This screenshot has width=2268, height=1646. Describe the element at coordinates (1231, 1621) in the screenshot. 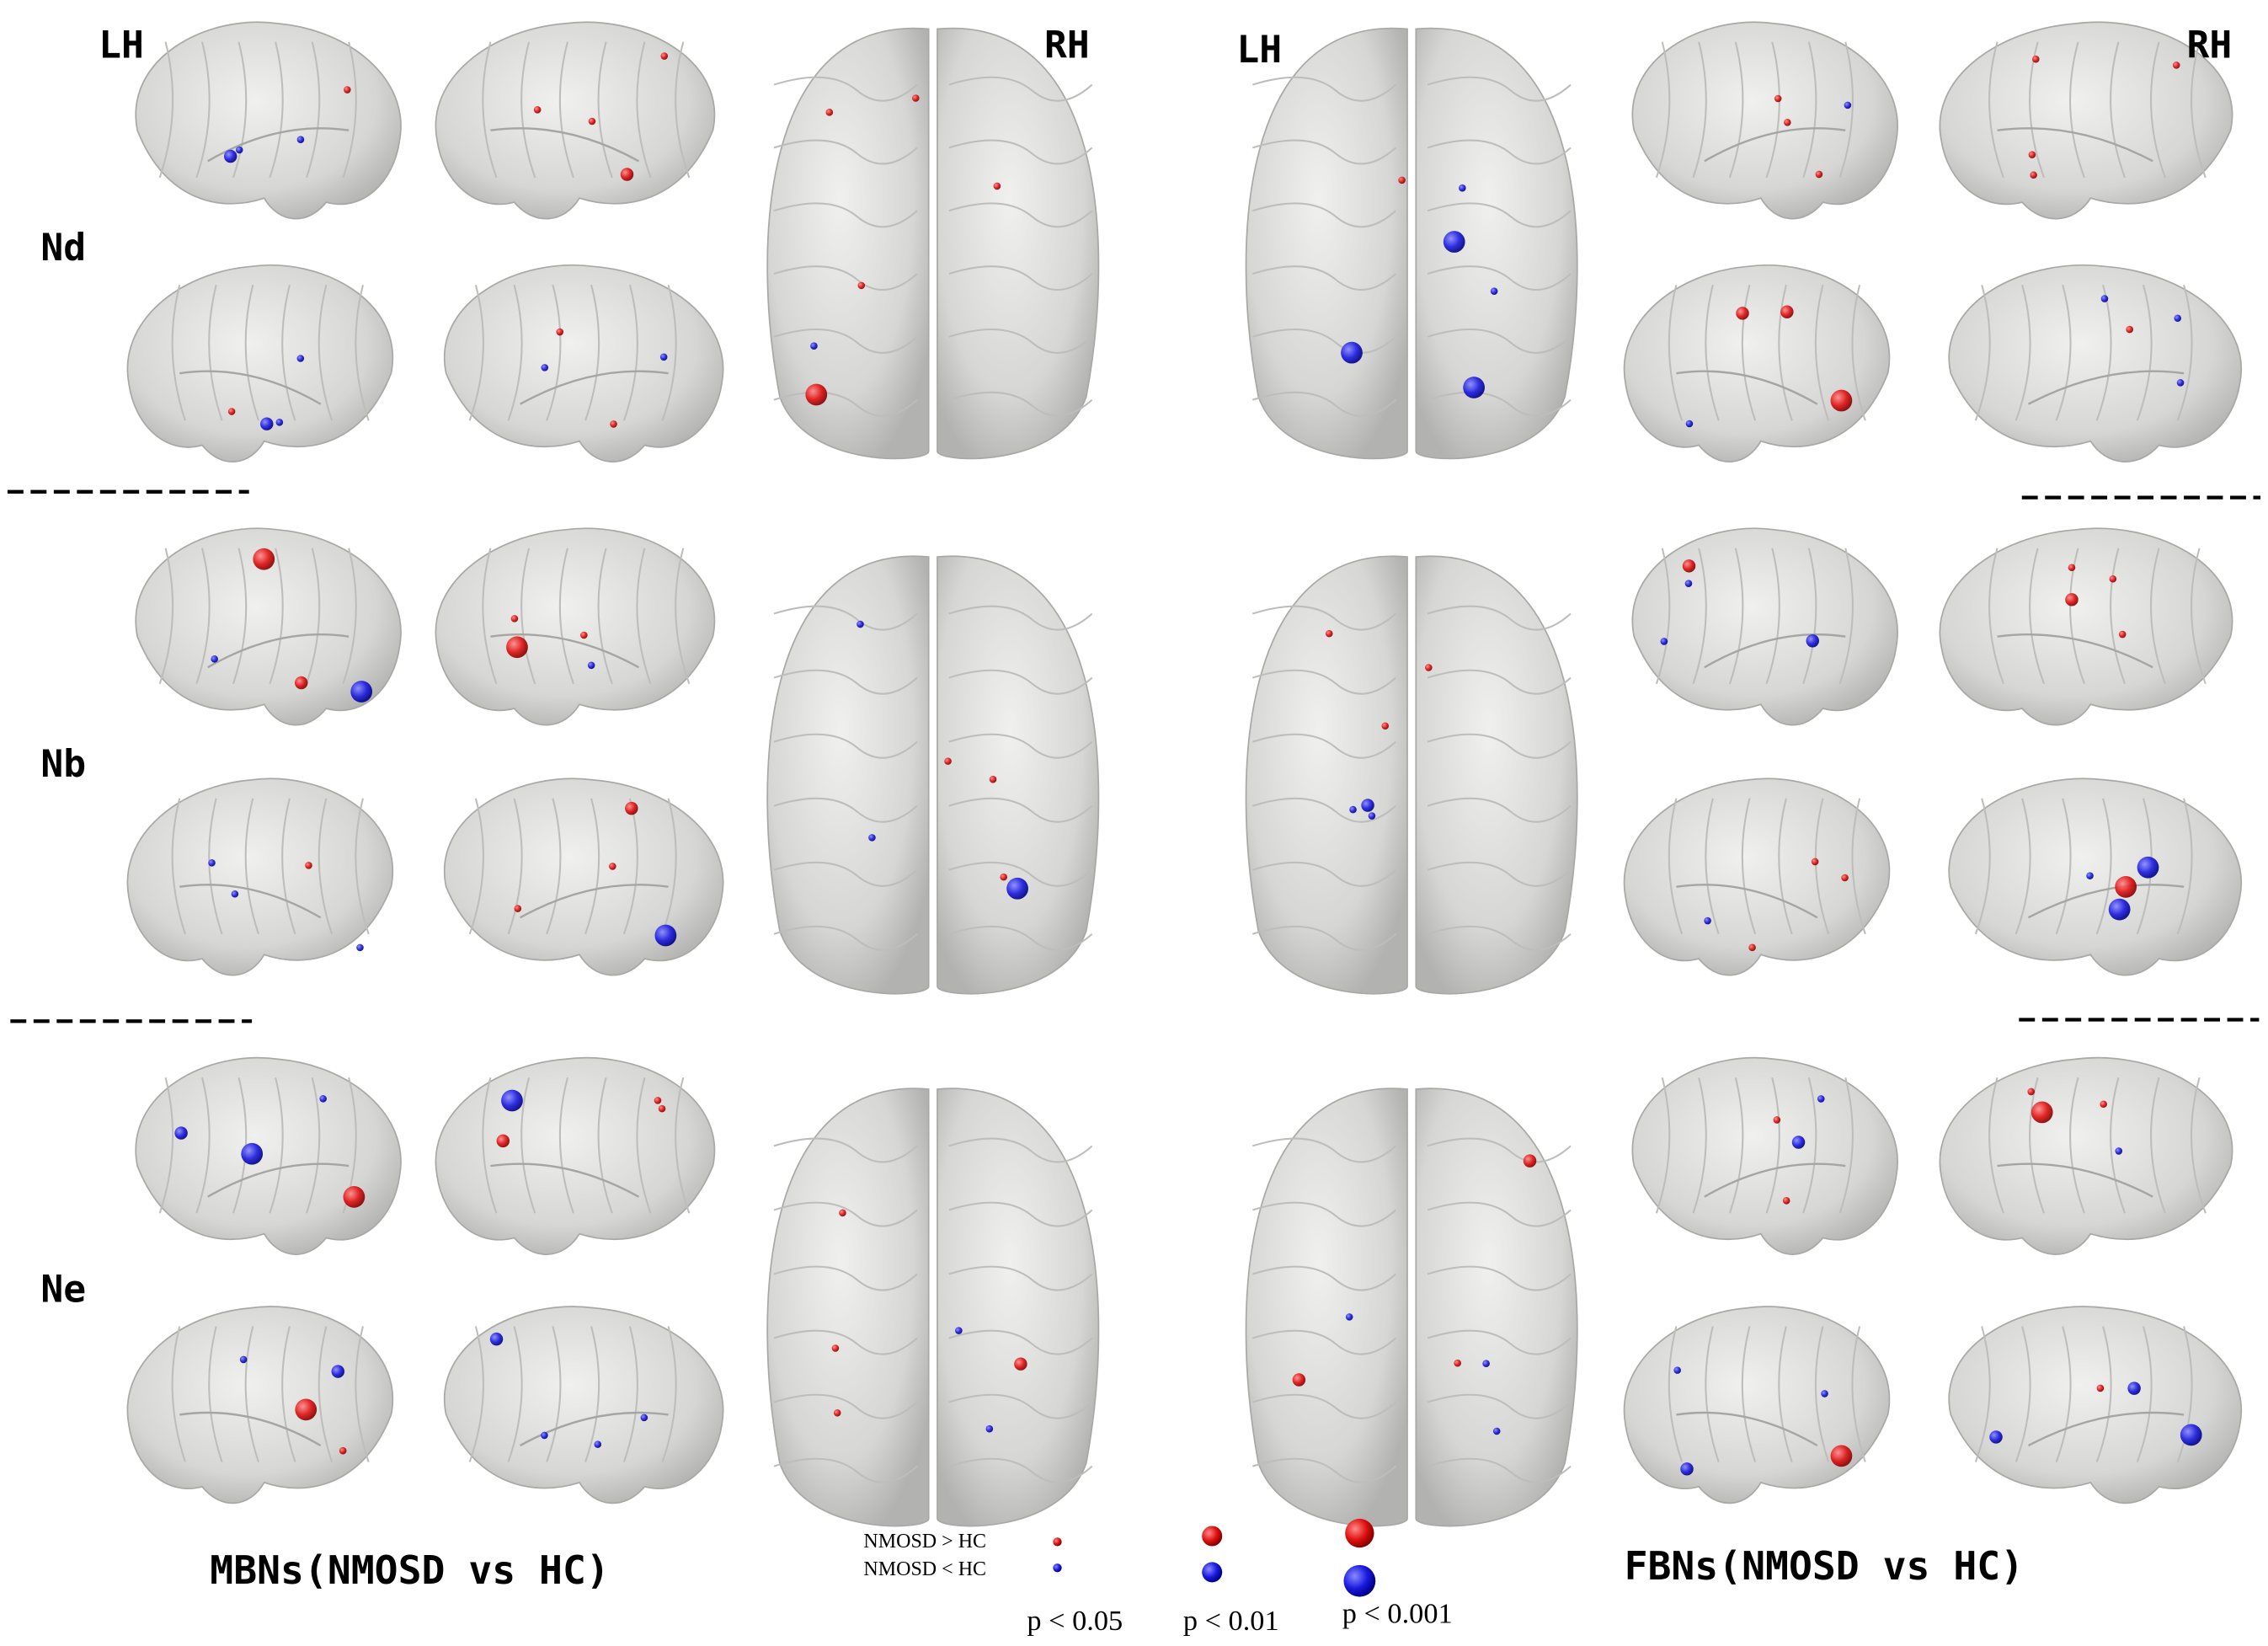

I see `legend-level: p < 0.01` at that location.